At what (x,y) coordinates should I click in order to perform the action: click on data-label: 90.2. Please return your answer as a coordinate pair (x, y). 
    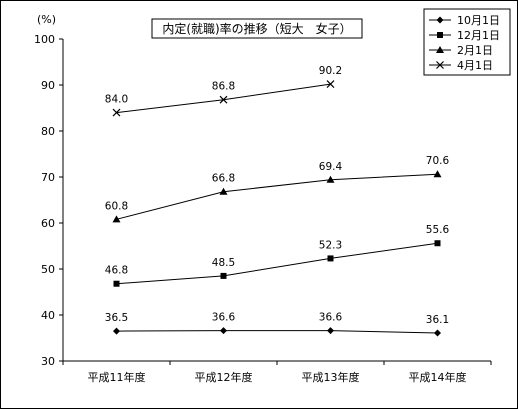
    Looking at the image, I should click on (330, 71).